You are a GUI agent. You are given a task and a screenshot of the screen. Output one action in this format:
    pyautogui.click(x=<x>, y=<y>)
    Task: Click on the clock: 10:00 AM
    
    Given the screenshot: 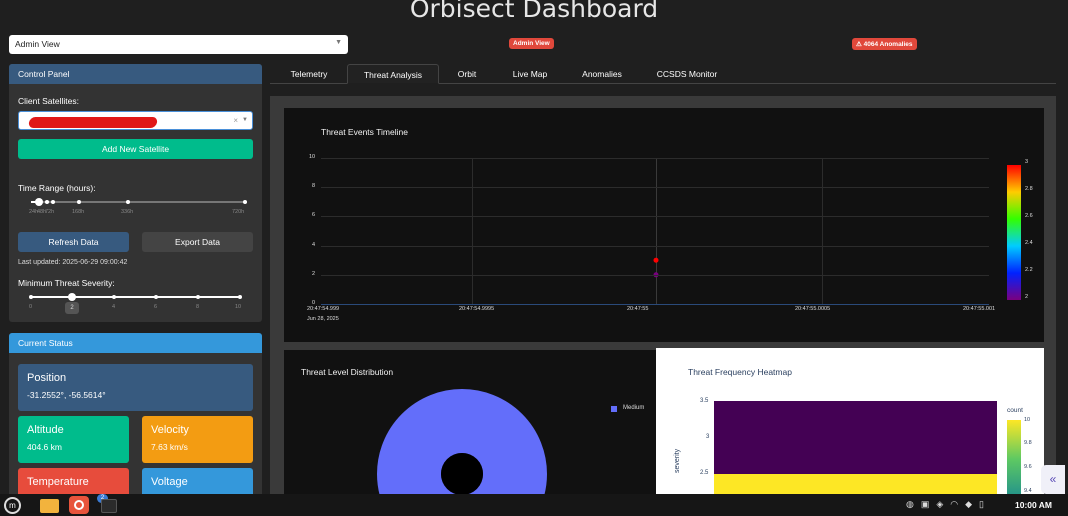 What is the action you would take?
    pyautogui.click(x=1034, y=505)
    